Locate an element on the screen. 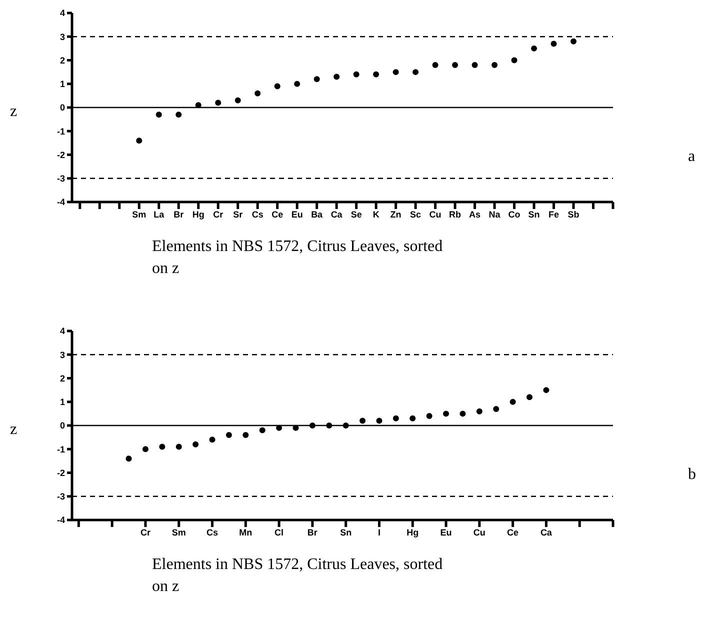 This screenshot has width=720, height=640. x-tick-label: Sb is located at coordinates (574, 214).